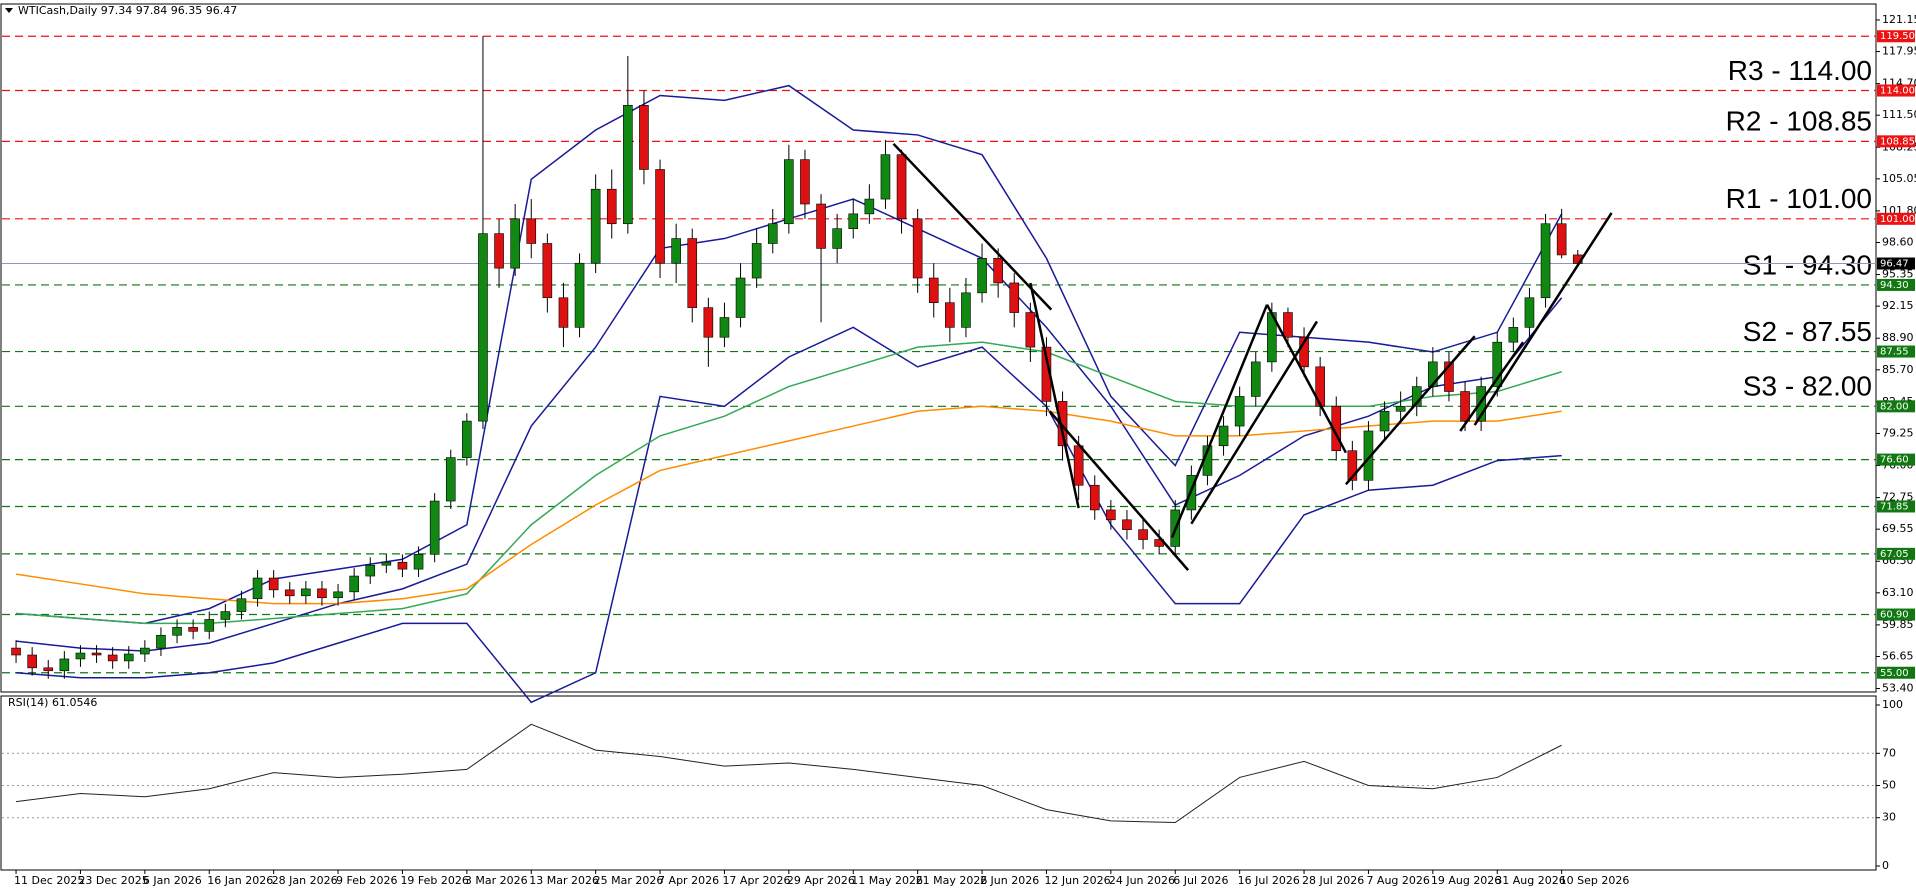 The height and width of the screenshot is (888, 1916). Describe the element at coordinates (1269, 880) in the screenshot. I see `x-tick-label: 16 Jul 2026` at that location.